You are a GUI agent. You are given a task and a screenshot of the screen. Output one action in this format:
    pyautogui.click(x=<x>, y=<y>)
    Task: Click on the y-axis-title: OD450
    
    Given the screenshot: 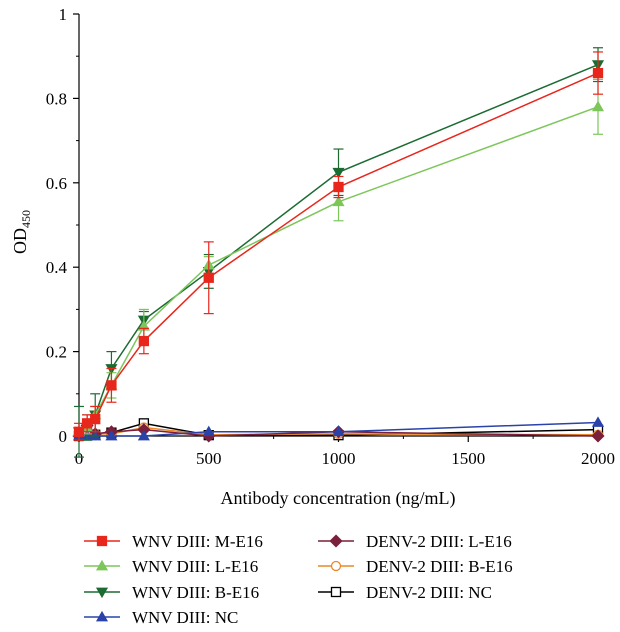 What is the action you would take?
    pyautogui.click(x=21, y=232)
    